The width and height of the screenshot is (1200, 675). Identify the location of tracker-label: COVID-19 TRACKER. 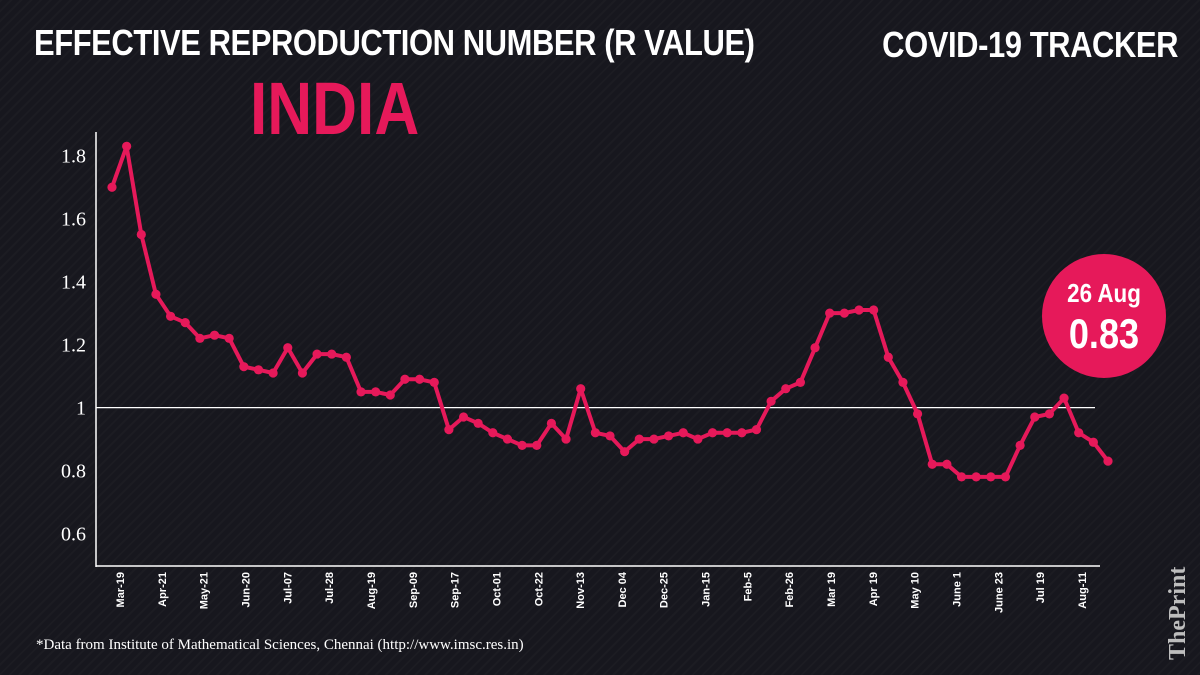
(1030, 44).